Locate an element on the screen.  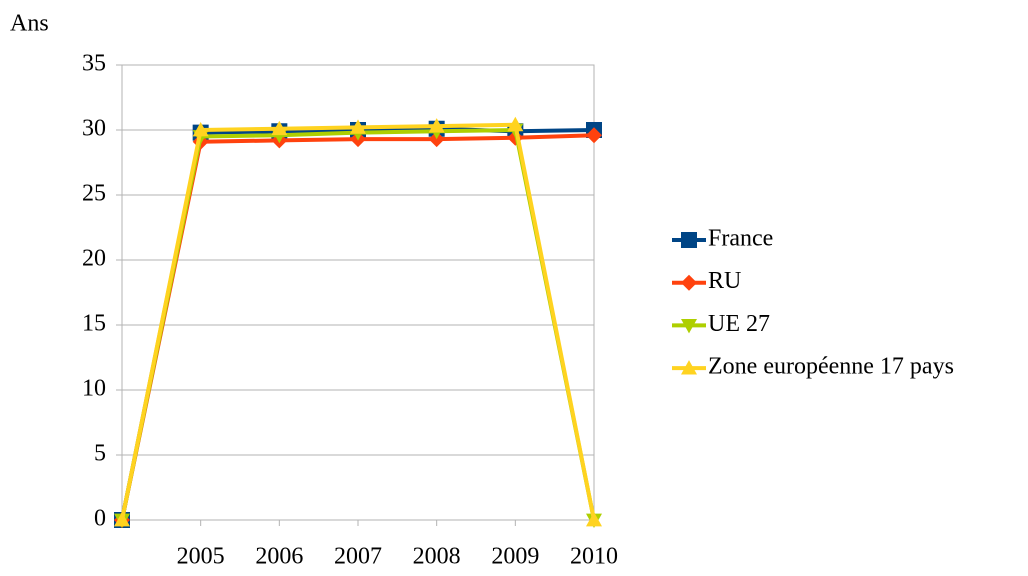
x-tick-label: 2010 is located at coordinates (594, 557).